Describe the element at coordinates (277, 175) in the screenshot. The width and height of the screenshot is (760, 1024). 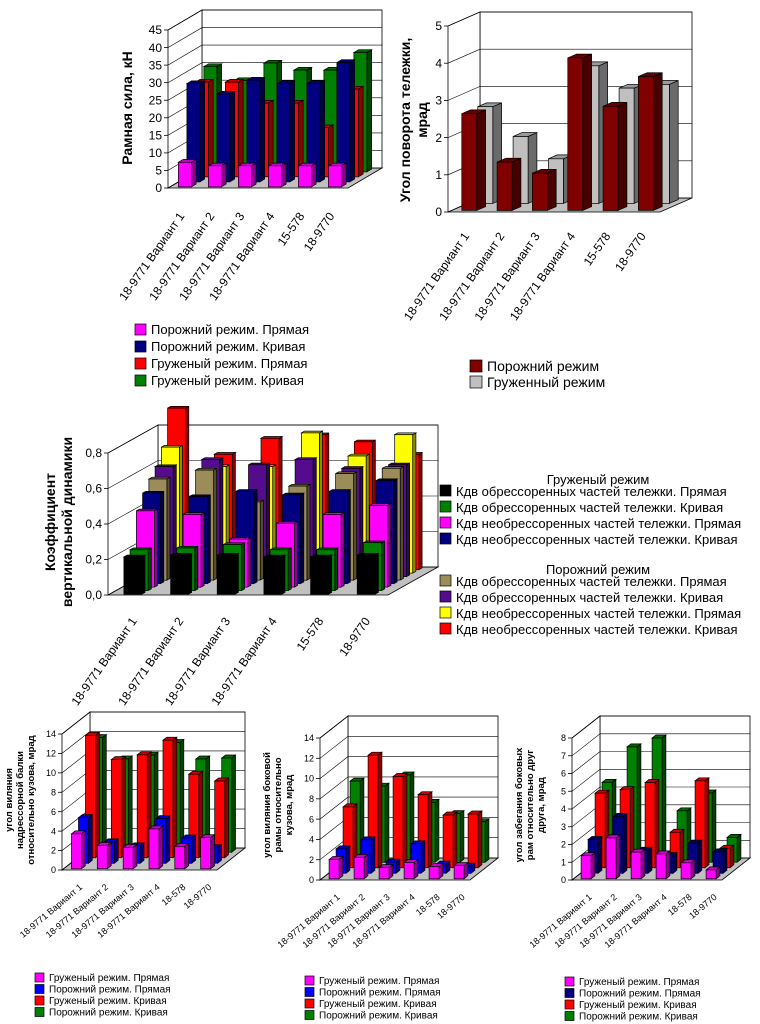
I see `bar-frame-force-s0-c3` at that location.